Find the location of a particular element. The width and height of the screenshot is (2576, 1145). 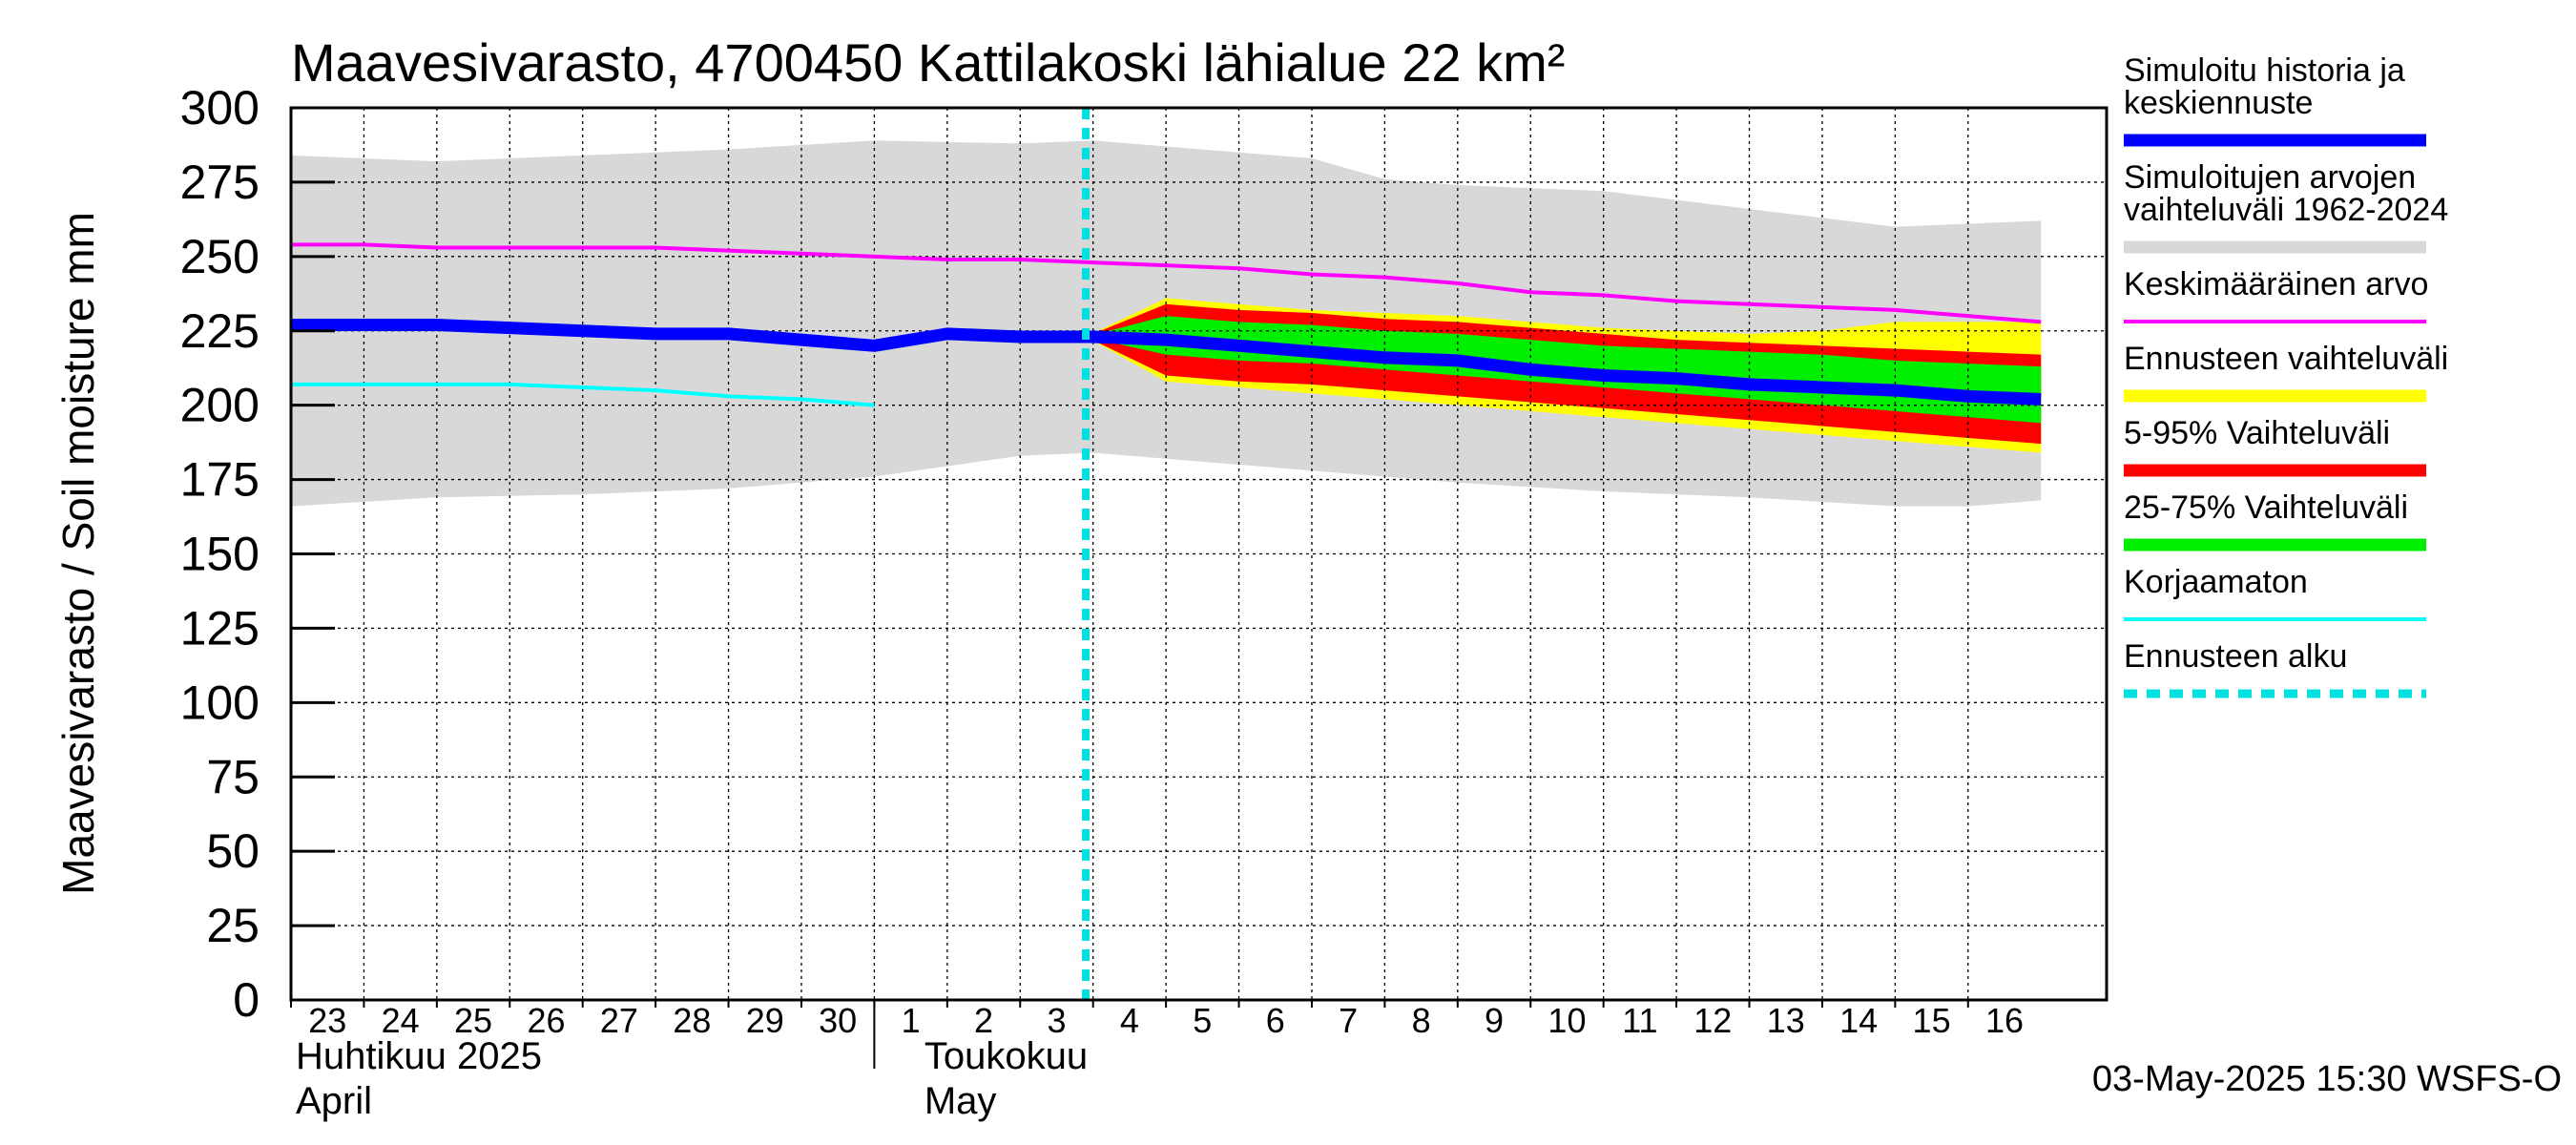

legend-label: vaihteluväli 1962-2024 is located at coordinates (2286, 210).